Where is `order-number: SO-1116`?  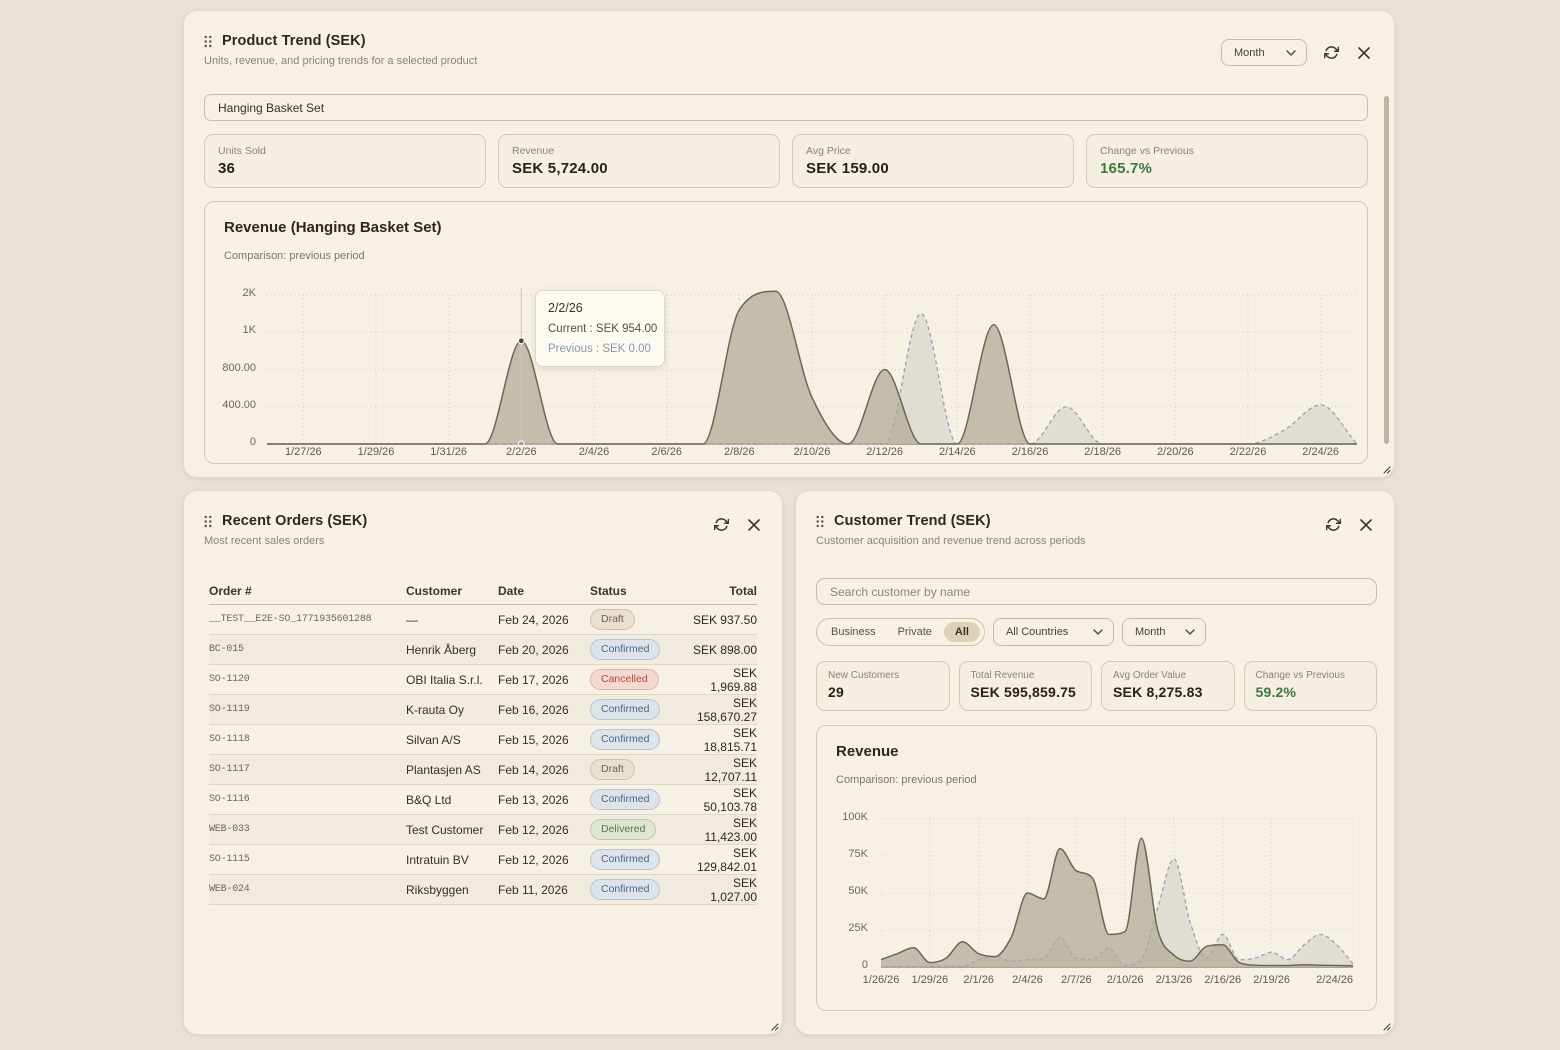
order-number: SO-1116 is located at coordinates (229, 799).